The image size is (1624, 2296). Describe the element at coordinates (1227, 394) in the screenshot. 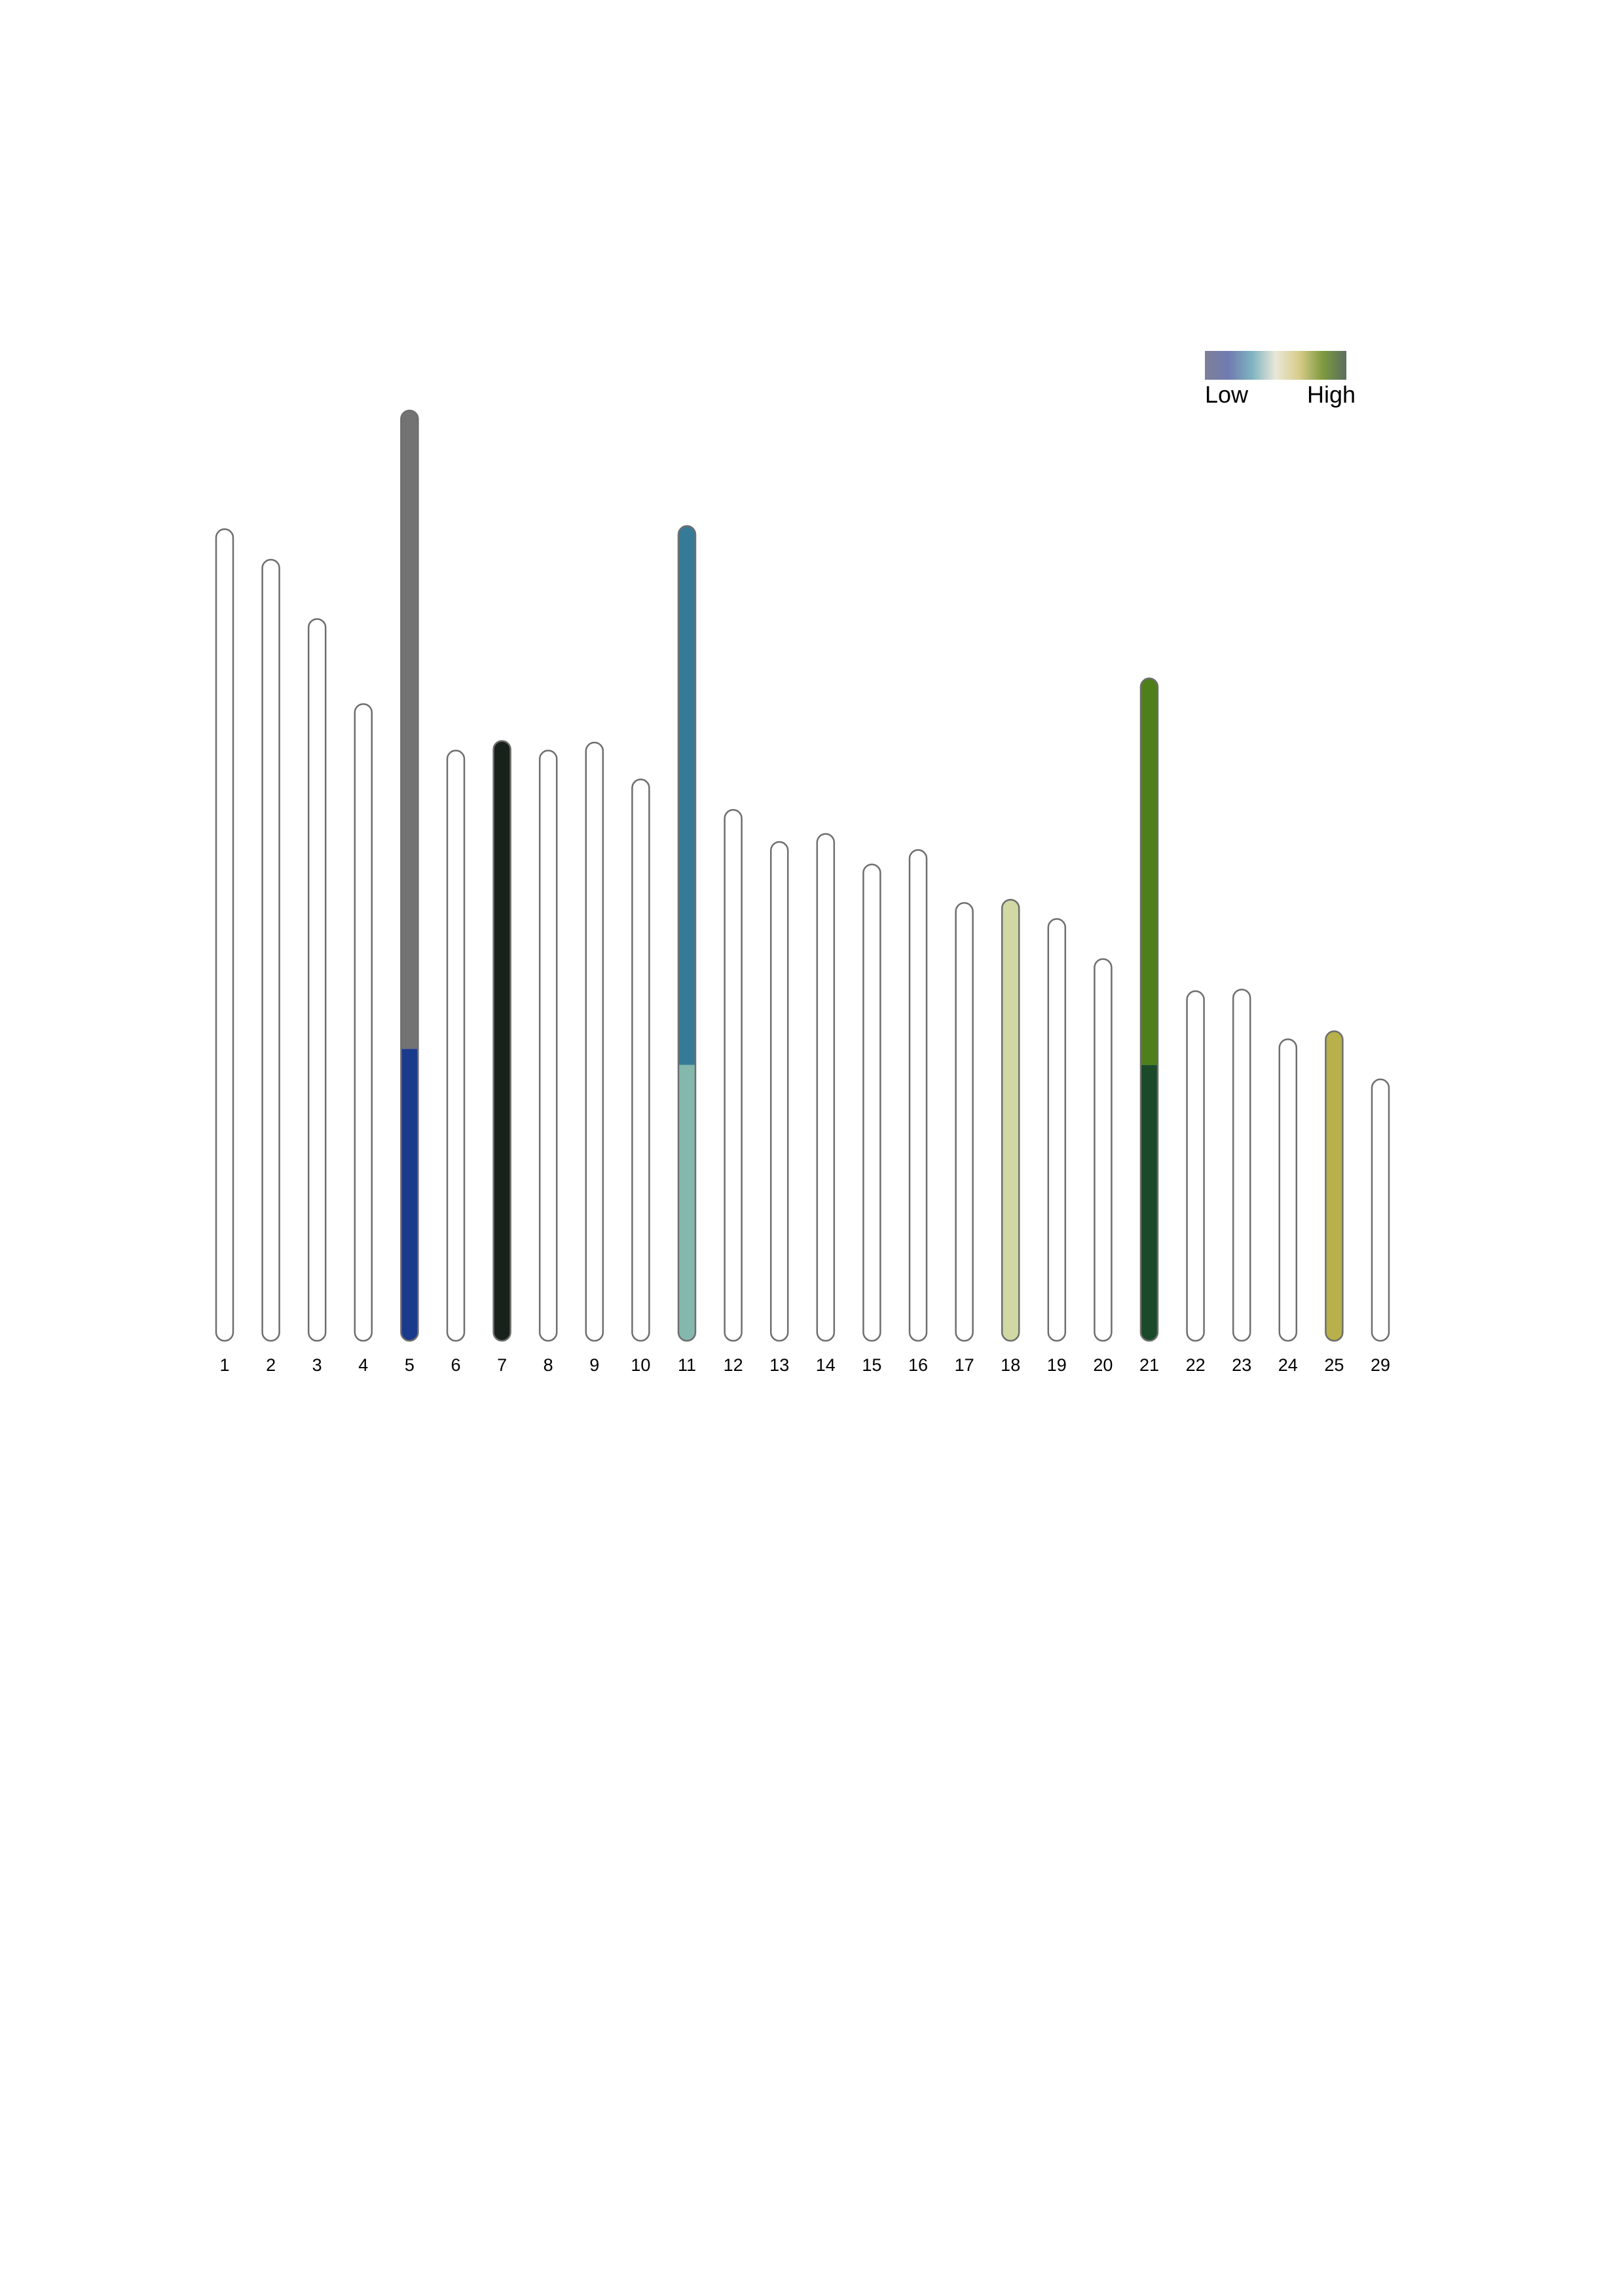

I see `legend-low-label: Low` at that location.